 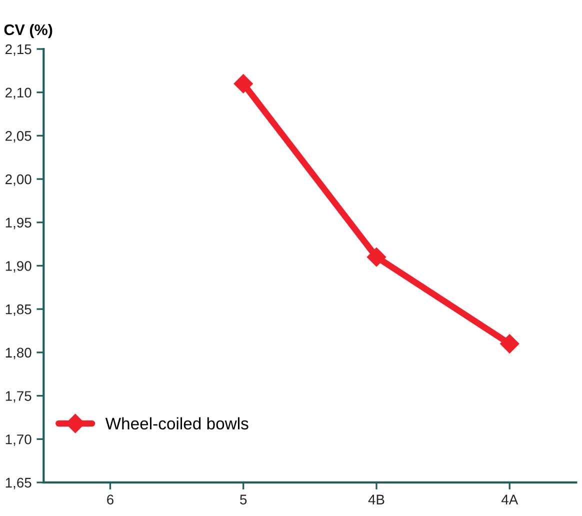 What do you see at coordinates (19, 137) in the screenshot?
I see `y-tick-label: 2,05` at bounding box center [19, 137].